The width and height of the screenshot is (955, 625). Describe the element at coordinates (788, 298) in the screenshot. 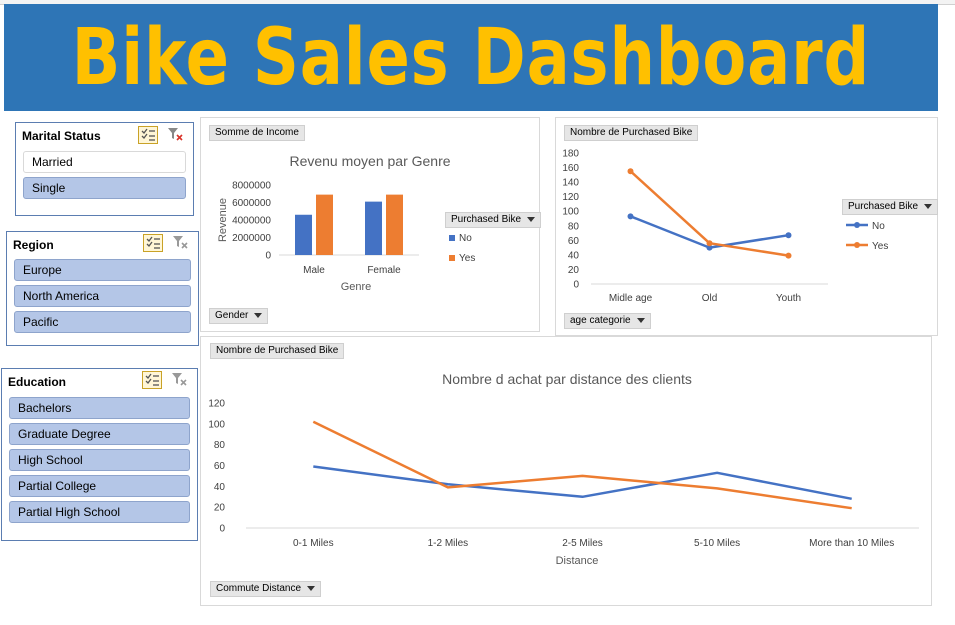

I see `x-tick-label: Youth` at that location.